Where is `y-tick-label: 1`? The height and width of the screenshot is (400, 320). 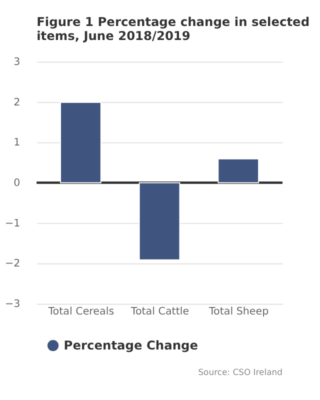 y-tick-label: 1 is located at coordinates (17, 142).